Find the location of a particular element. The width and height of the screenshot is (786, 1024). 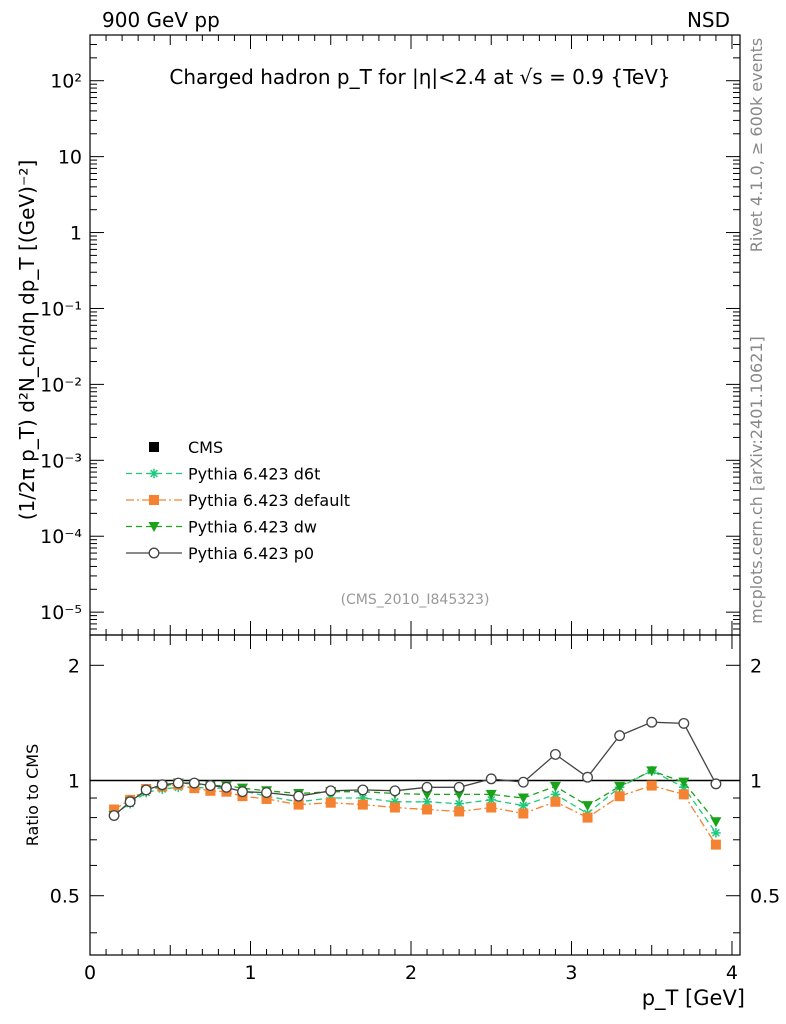

x-tick-label: 4 is located at coordinates (732, 973).